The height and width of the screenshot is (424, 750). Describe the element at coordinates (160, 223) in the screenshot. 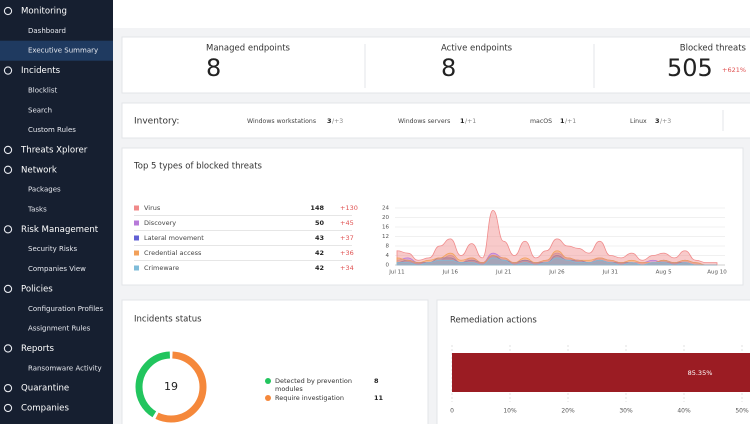

I see `threat-name: Discovery` at that location.